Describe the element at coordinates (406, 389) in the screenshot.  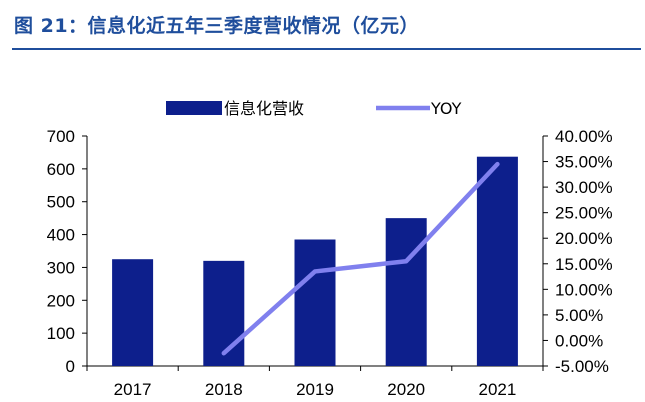
I see `x-tick-label: 2020` at that location.